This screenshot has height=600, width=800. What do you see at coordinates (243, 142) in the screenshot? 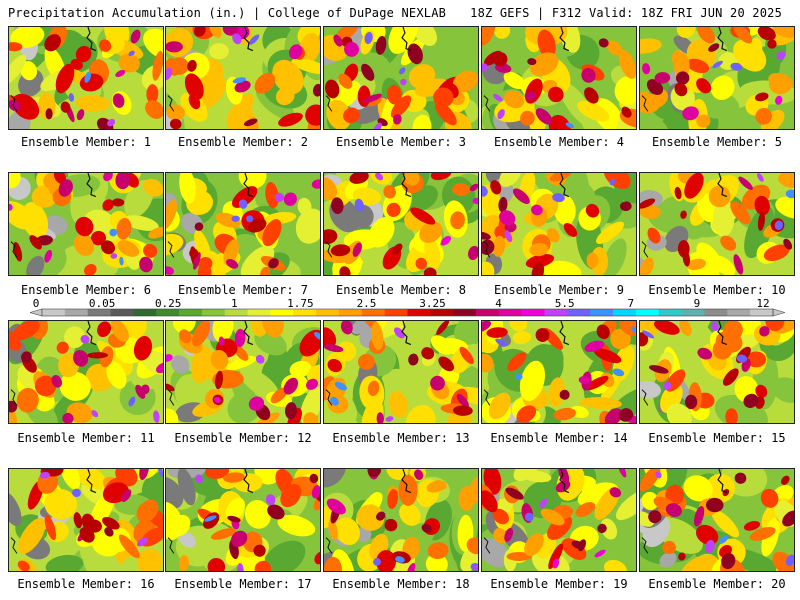
I see `ensemble-member-label: Ensemble Member: 2` at bounding box center [243, 142].